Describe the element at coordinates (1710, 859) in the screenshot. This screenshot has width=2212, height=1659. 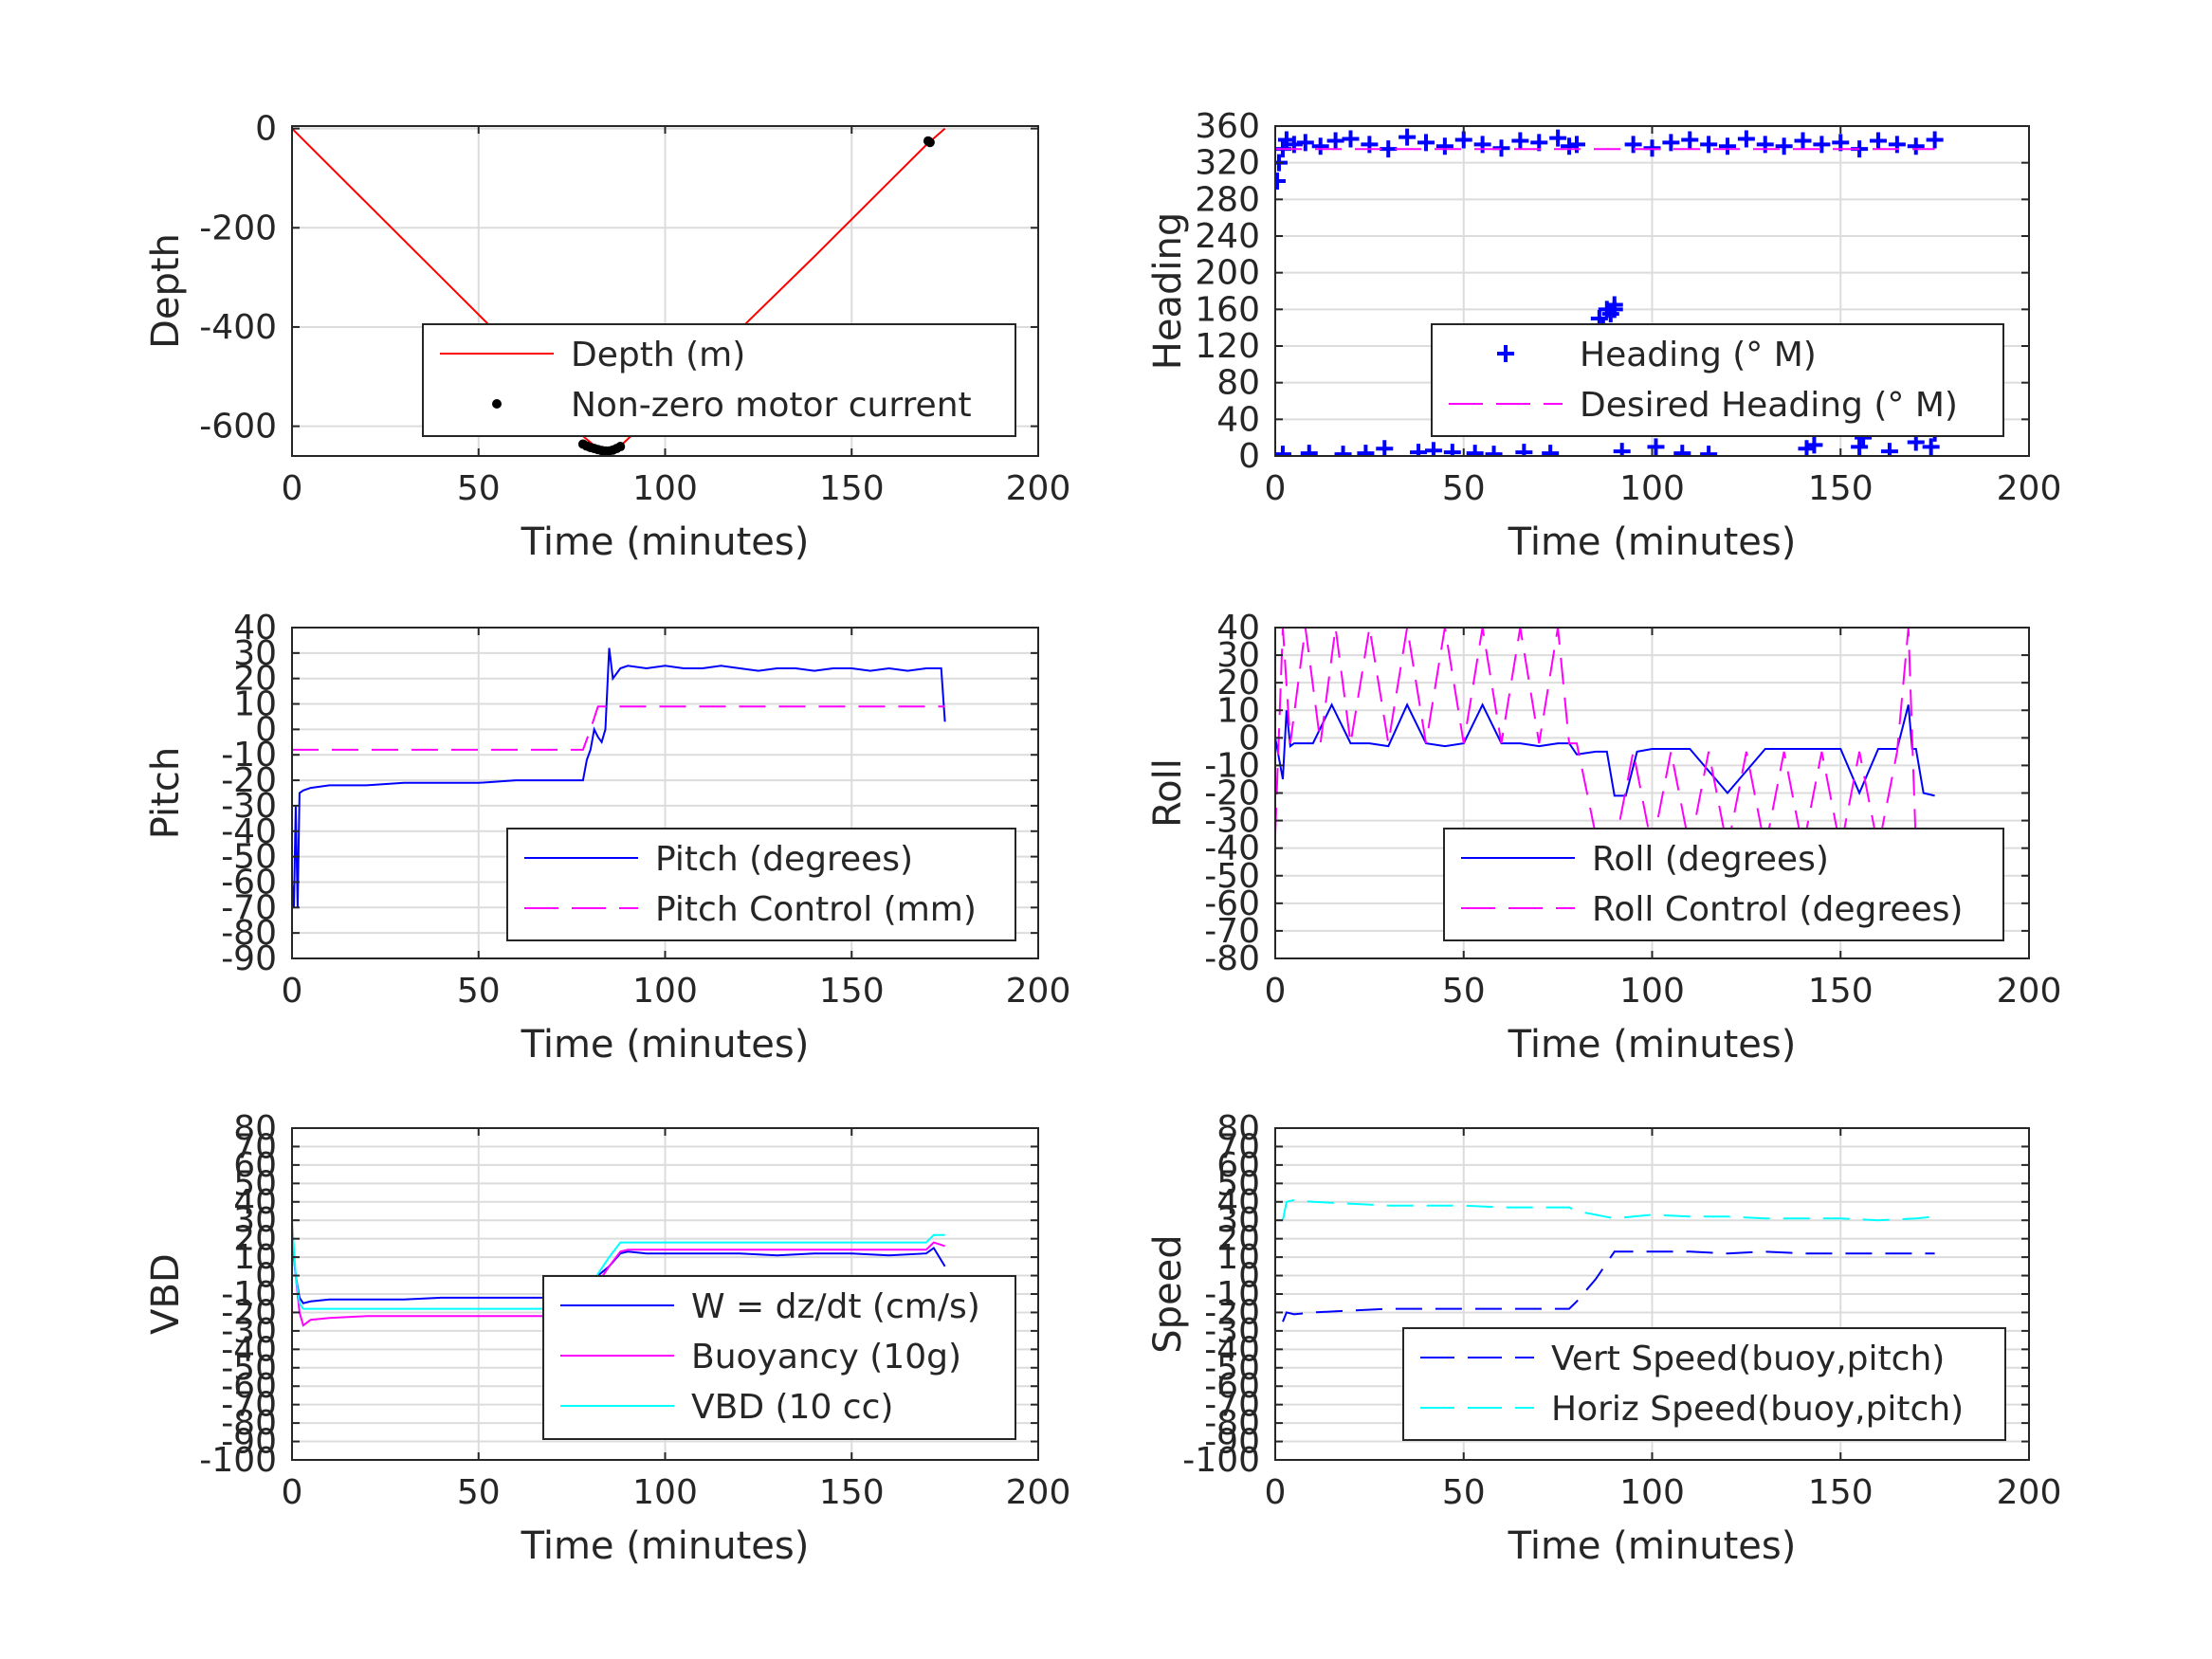
I see `legend-entry-label: Roll (degrees)` at that location.